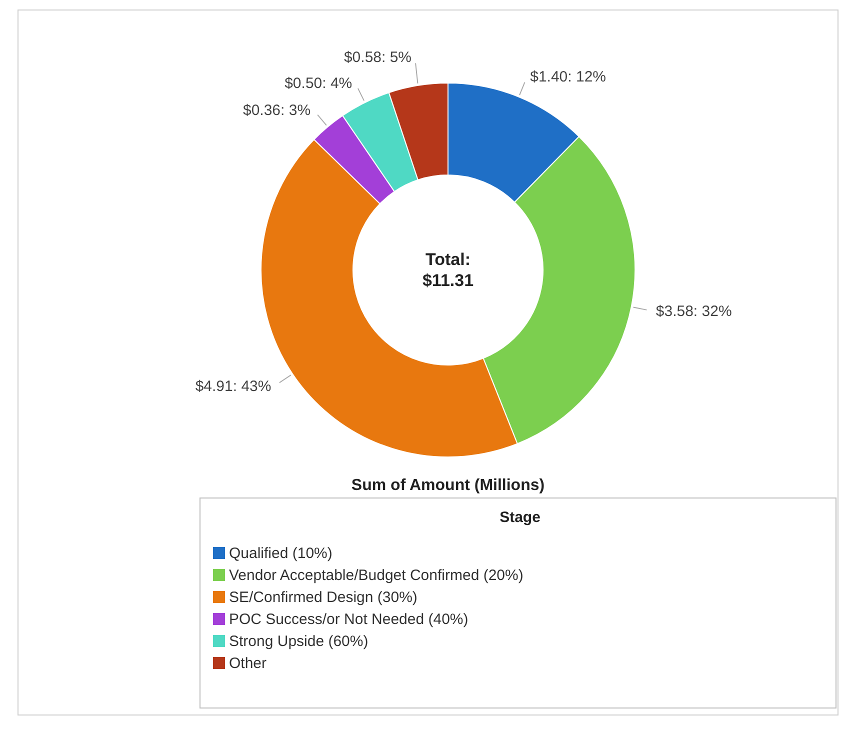 This screenshot has height=729, width=848. I want to click on legend-title: Stage, so click(520, 517).